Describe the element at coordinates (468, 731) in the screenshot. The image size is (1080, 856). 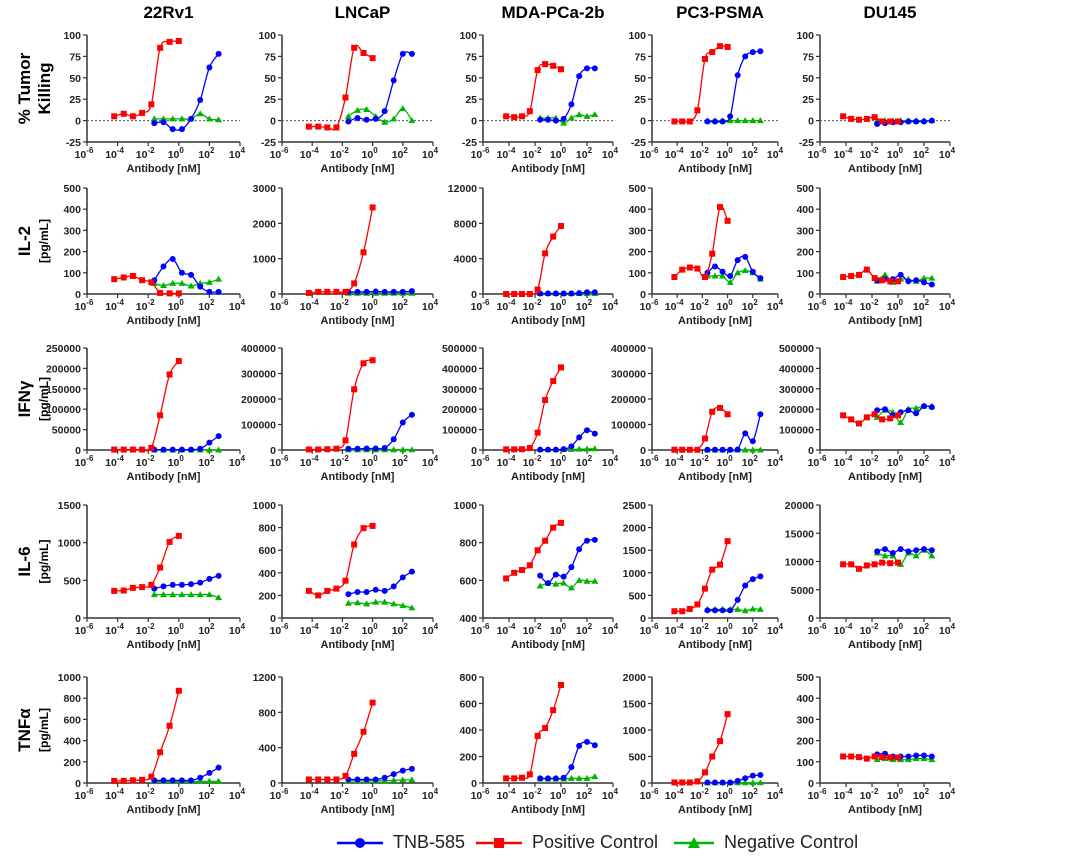
I see `y-tick-label: 400` at that location.